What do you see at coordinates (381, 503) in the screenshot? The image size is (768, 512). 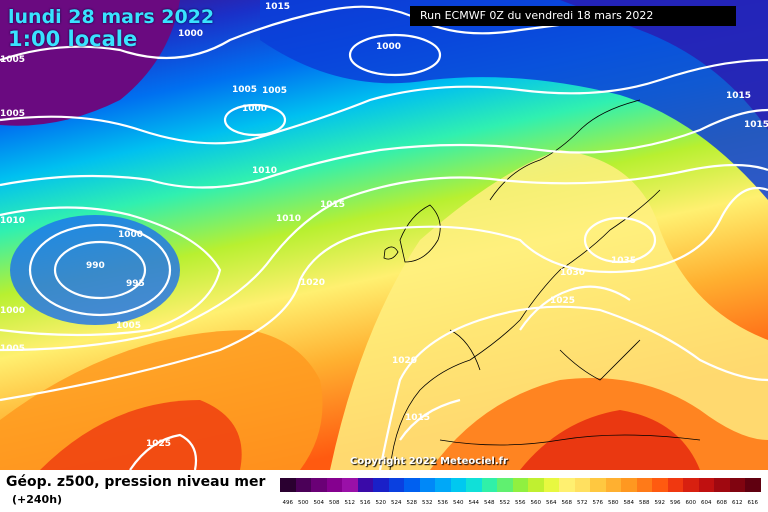 I see `scale-tick-label: 520` at bounding box center [381, 503].